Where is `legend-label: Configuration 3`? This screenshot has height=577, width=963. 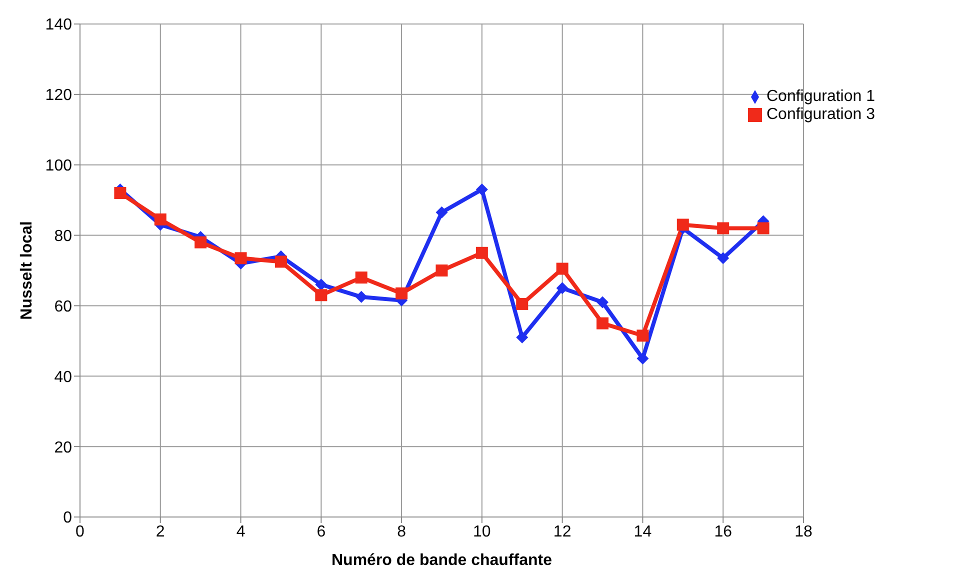 legend-label: Configuration 3 is located at coordinates (820, 114).